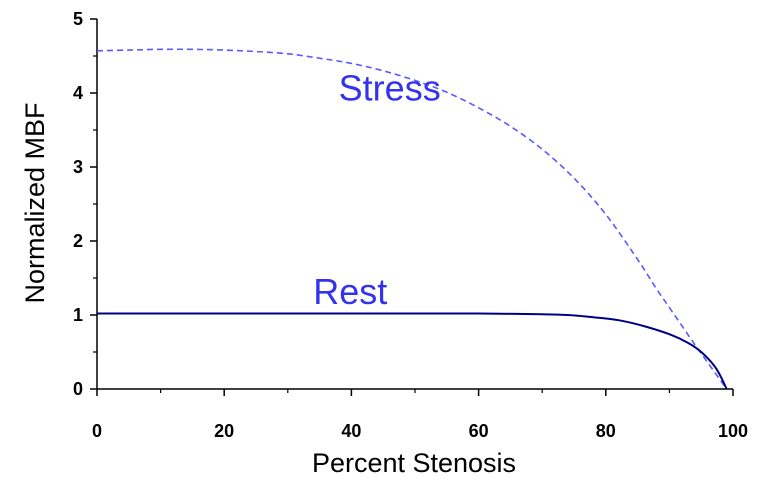 The height and width of the screenshot is (478, 757). I want to click on y-tick-label: 3, so click(78, 167).